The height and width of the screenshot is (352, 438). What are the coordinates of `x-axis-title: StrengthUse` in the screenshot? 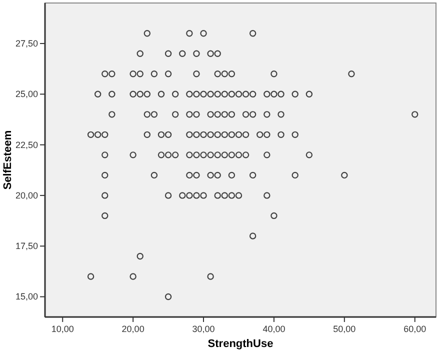 It's located at (241, 344).